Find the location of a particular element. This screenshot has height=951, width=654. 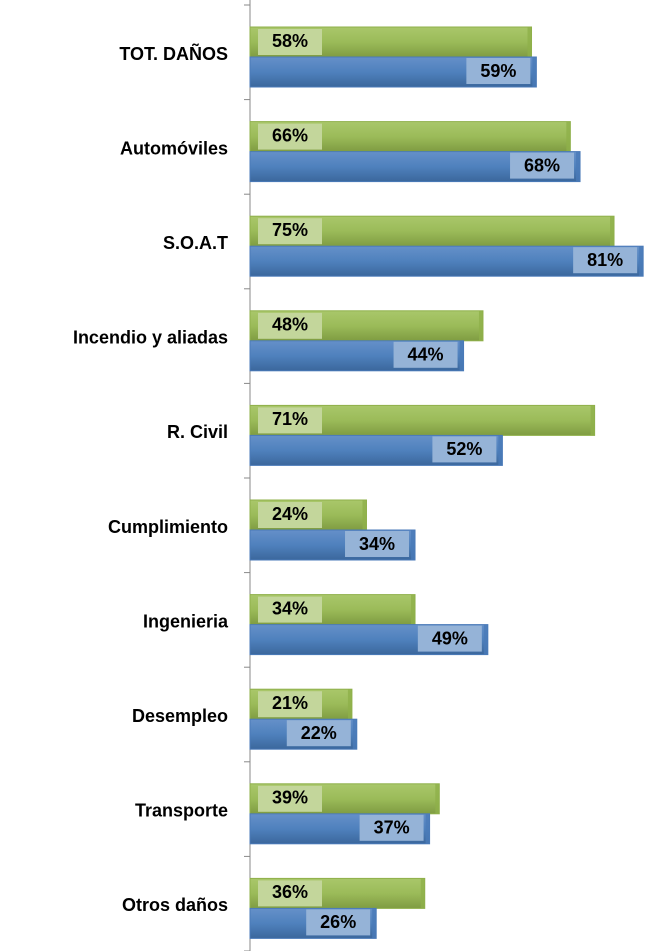

y-tick-label: Automóviles is located at coordinates (174, 148).